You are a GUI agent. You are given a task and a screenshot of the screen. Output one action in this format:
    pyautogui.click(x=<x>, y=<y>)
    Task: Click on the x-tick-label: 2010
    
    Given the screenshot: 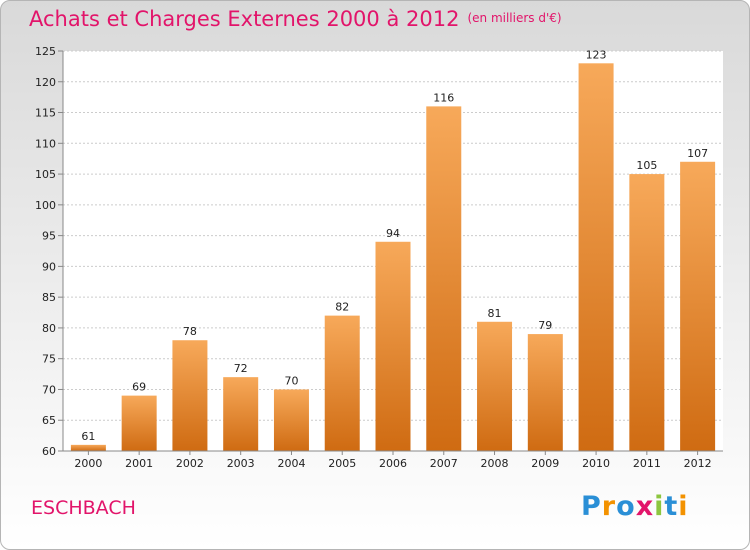 What is the action you would take?
    pyautogui.click(x=596, y=463)
    